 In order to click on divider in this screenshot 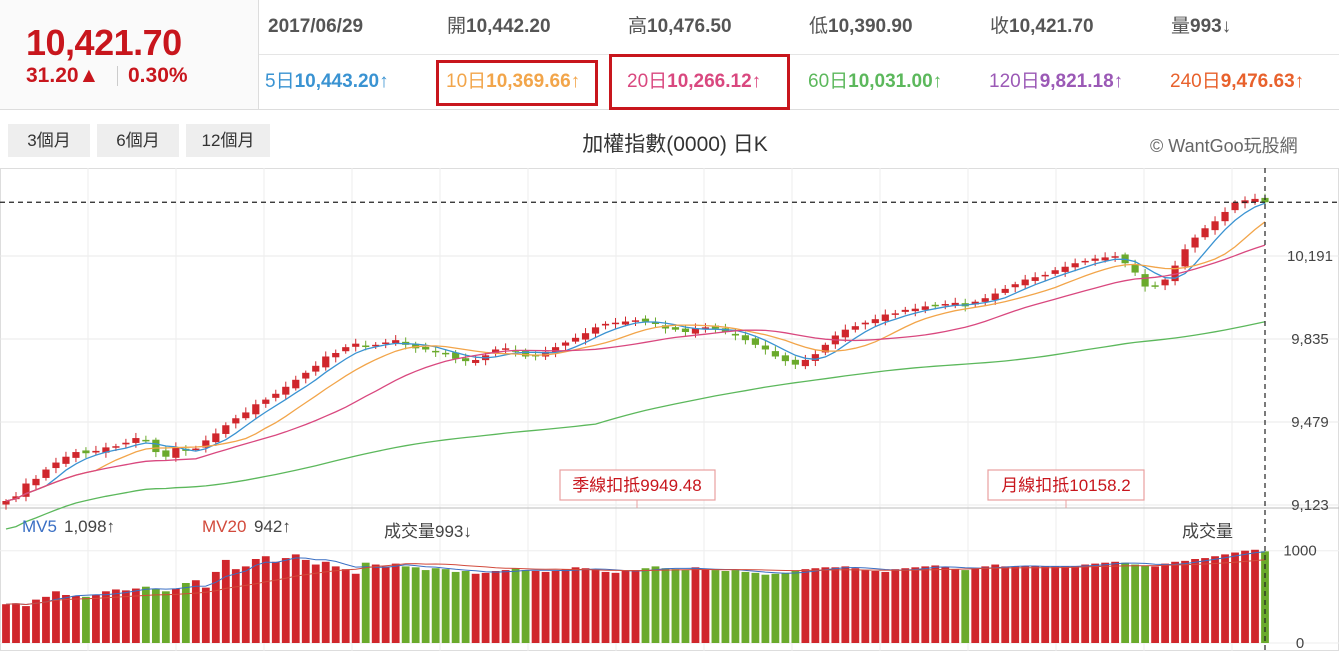, I will do `click(117, 76)`.